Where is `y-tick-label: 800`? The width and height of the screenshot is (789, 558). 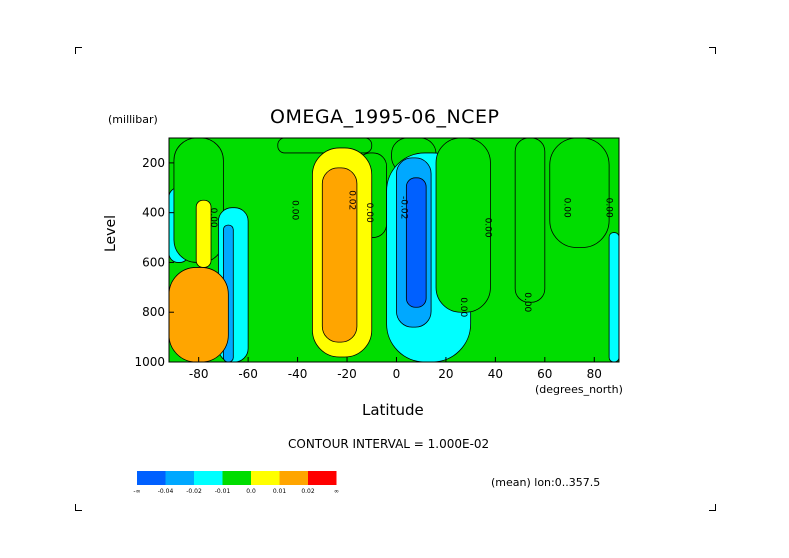
y-tick-label: 800 is located at coordinates (153, 312).